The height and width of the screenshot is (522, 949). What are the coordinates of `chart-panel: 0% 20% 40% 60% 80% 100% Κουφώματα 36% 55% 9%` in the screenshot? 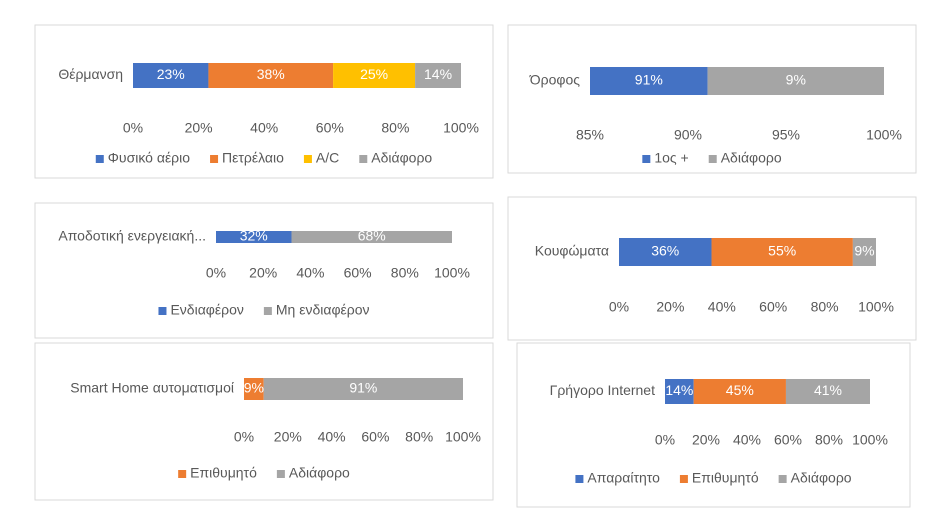 It's located at (712, 268).